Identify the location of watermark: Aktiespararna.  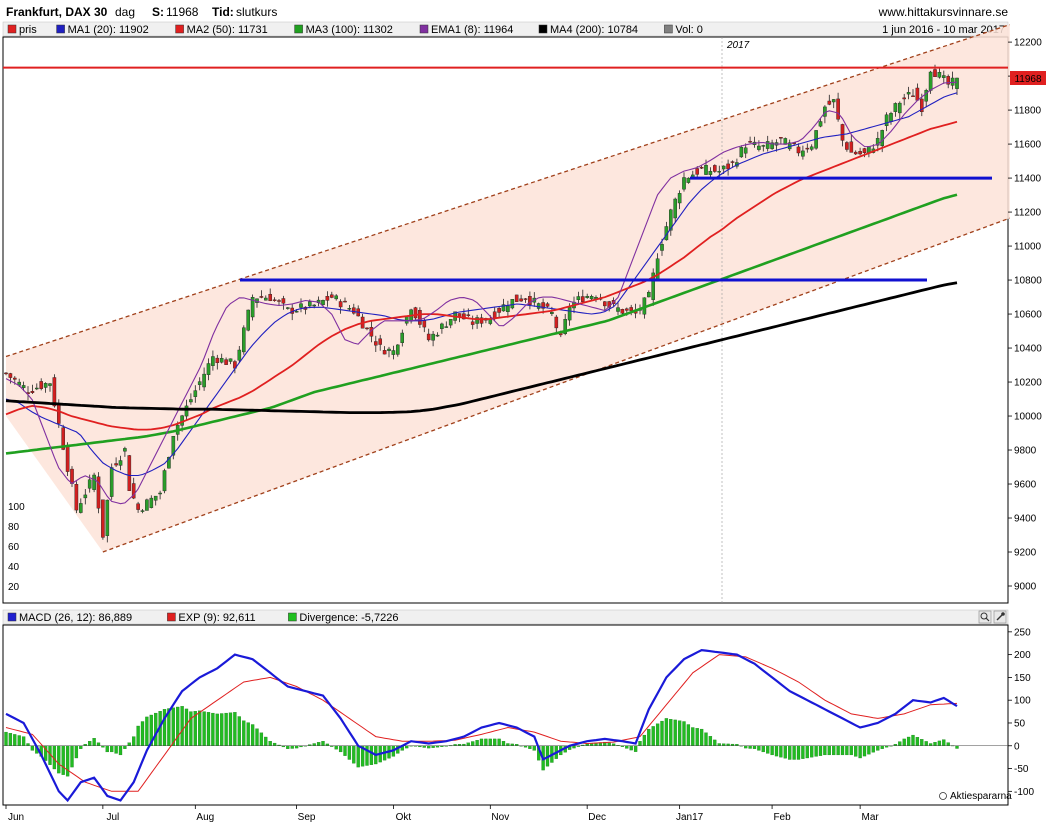
(975, 796).